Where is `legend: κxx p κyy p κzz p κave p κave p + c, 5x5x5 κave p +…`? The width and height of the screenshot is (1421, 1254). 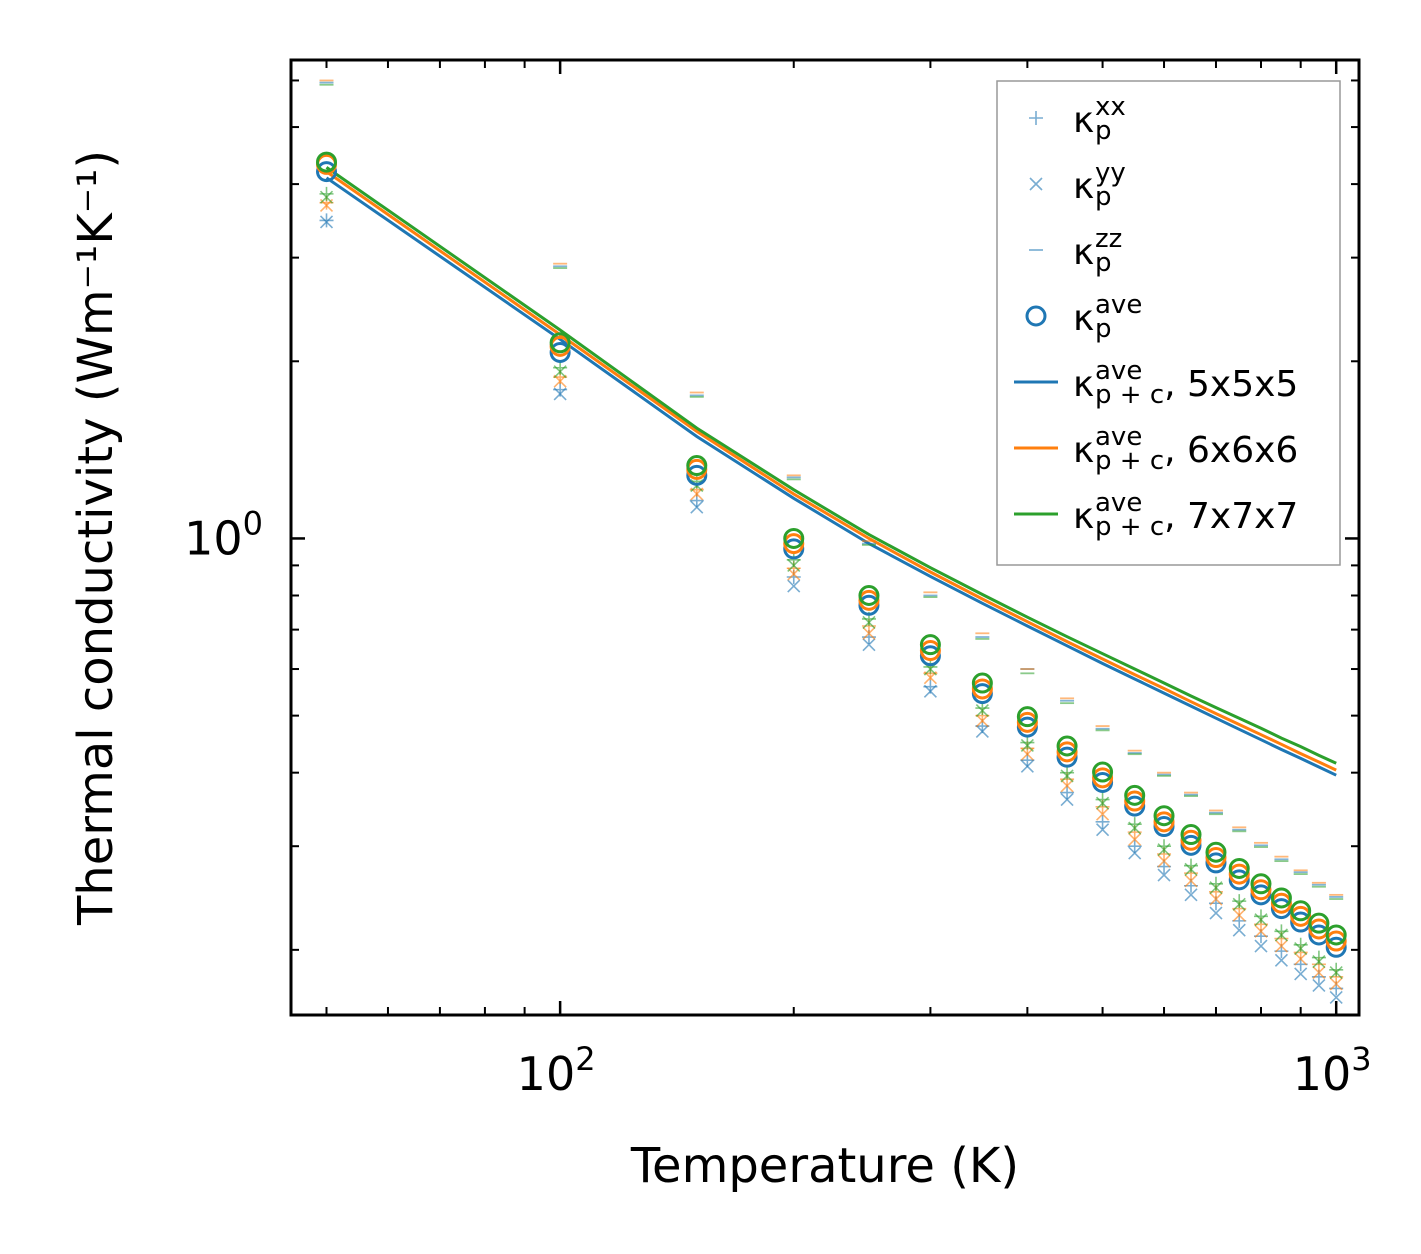
legend: κxx p κyy p κzz p κave p κave p + c, 5x5x5 κave p +… is located at coordinates (1168, 323).